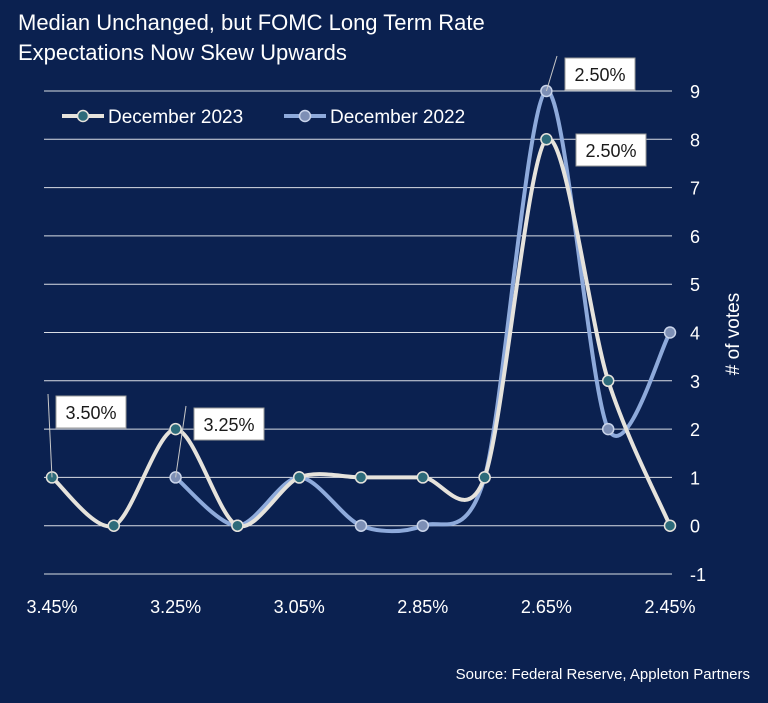 This screenshot has width=768, height=703. I want to click on x-tick-label: 2.65%, so click(546, 607).